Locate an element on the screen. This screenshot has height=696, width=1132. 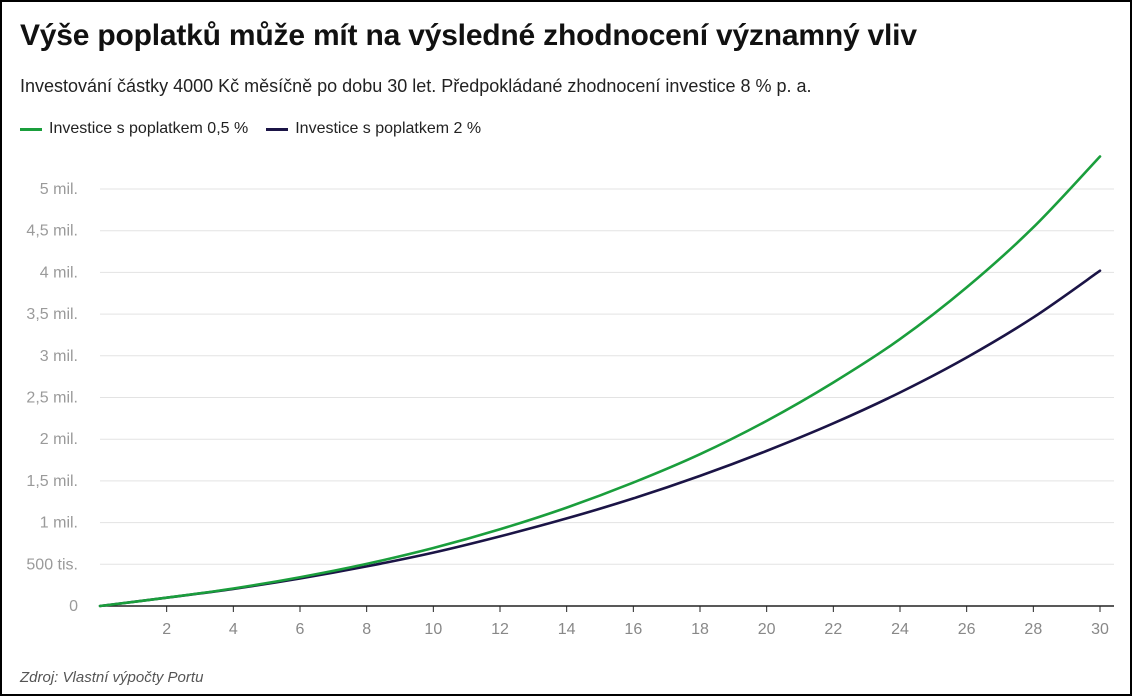
y-tick-label: 2 mil. is located at coordinates (59, 439).